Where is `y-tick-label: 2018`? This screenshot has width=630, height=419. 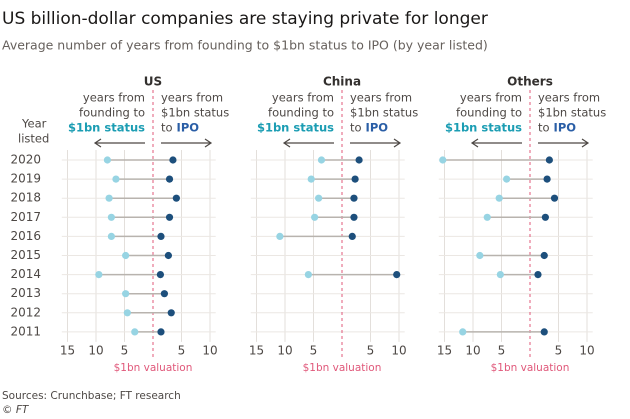
y-tick-label: 2018 is located at coordinates (25, 198).